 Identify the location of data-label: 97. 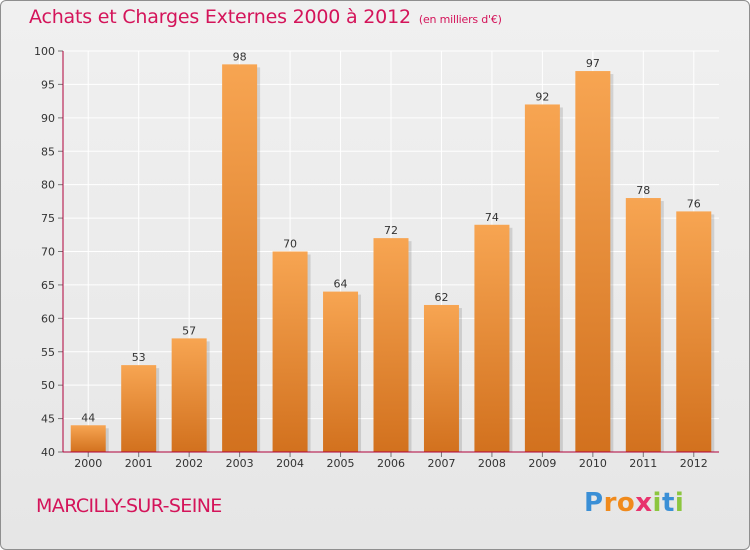
(593, 63).